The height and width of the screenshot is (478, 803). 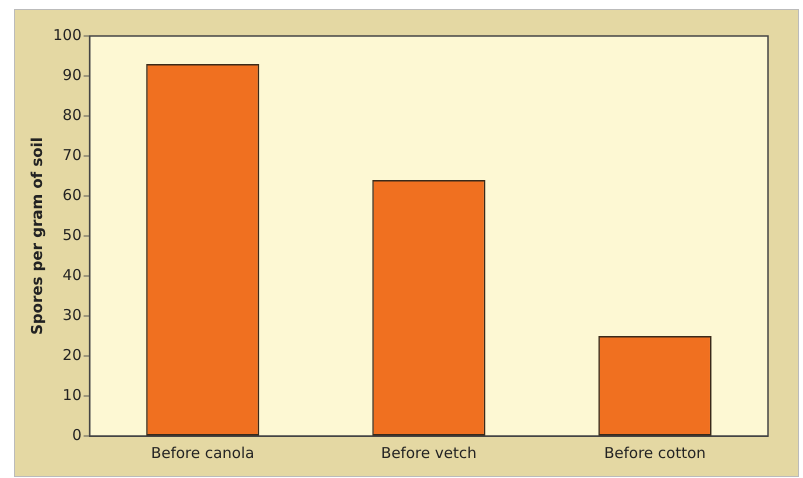 I want to click on y-tick-label: 10, so click(x=72, y=395).